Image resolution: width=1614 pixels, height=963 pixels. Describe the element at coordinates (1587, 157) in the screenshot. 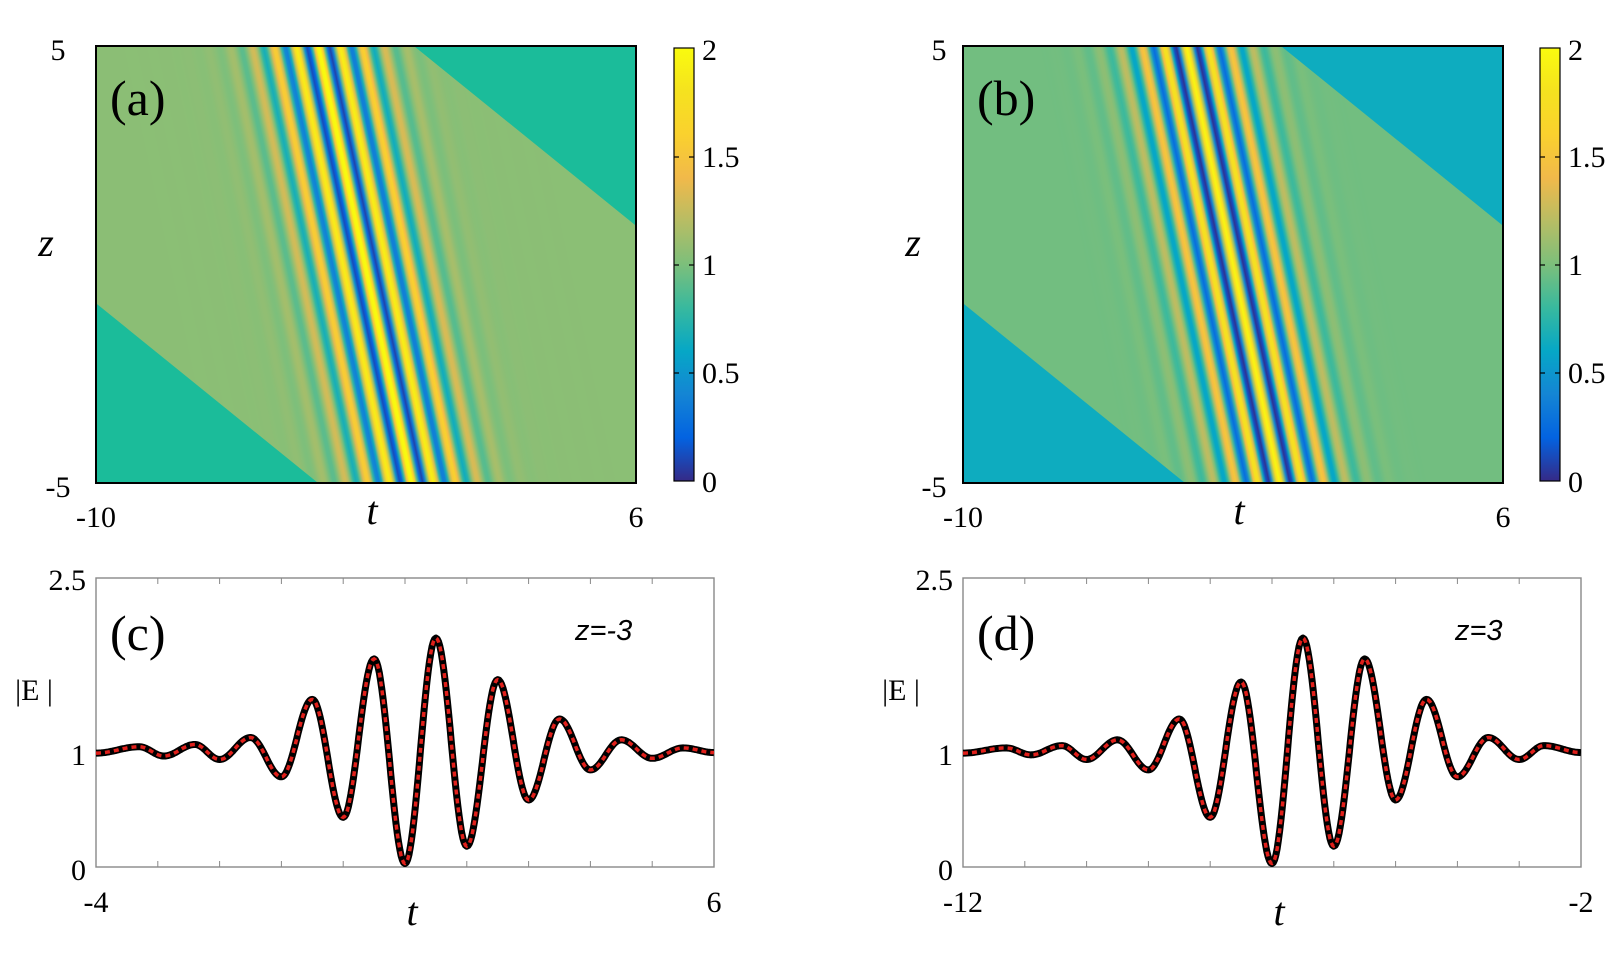

I see `colorbar-b-tick-1.5: 1.5` at that location.